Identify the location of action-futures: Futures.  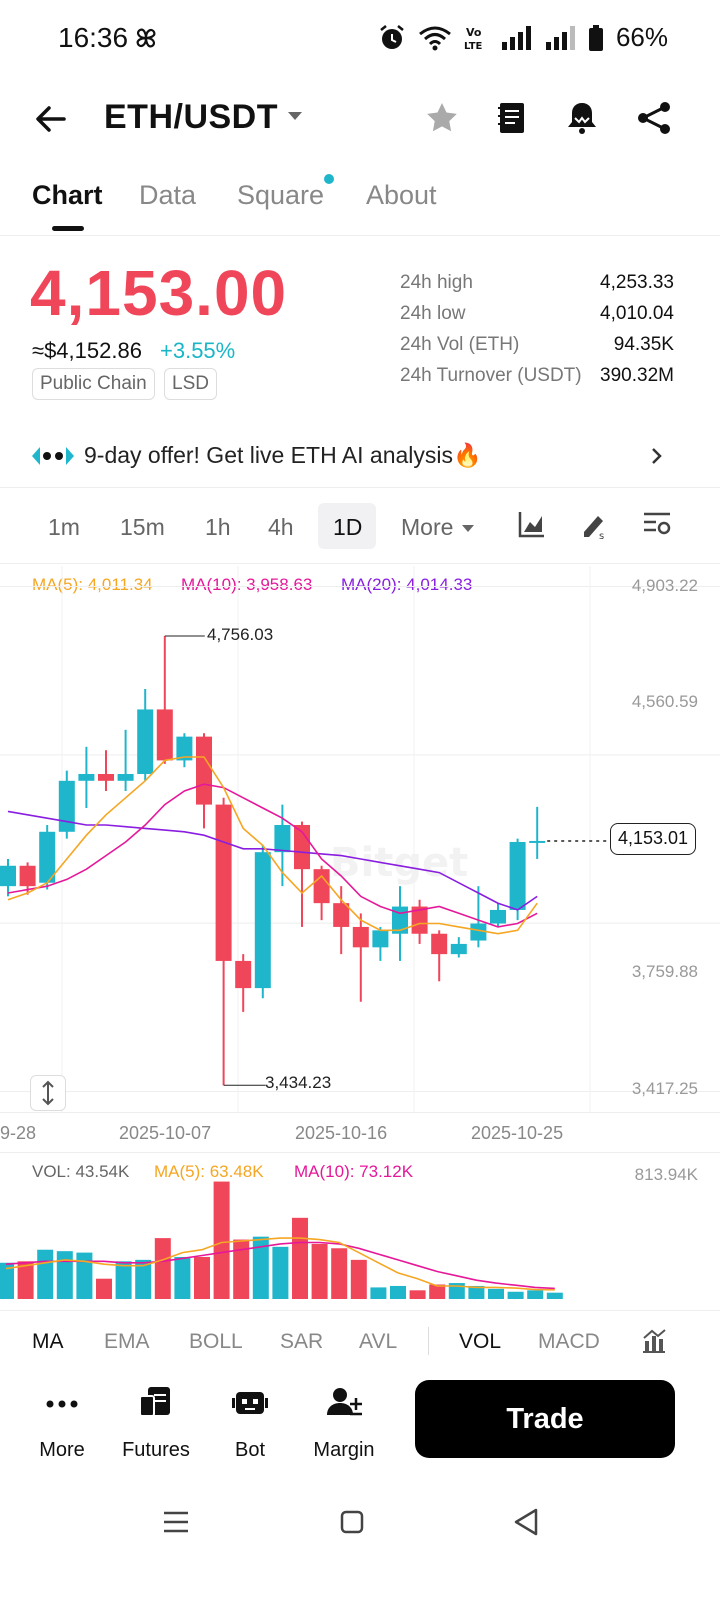
(156, 1423).